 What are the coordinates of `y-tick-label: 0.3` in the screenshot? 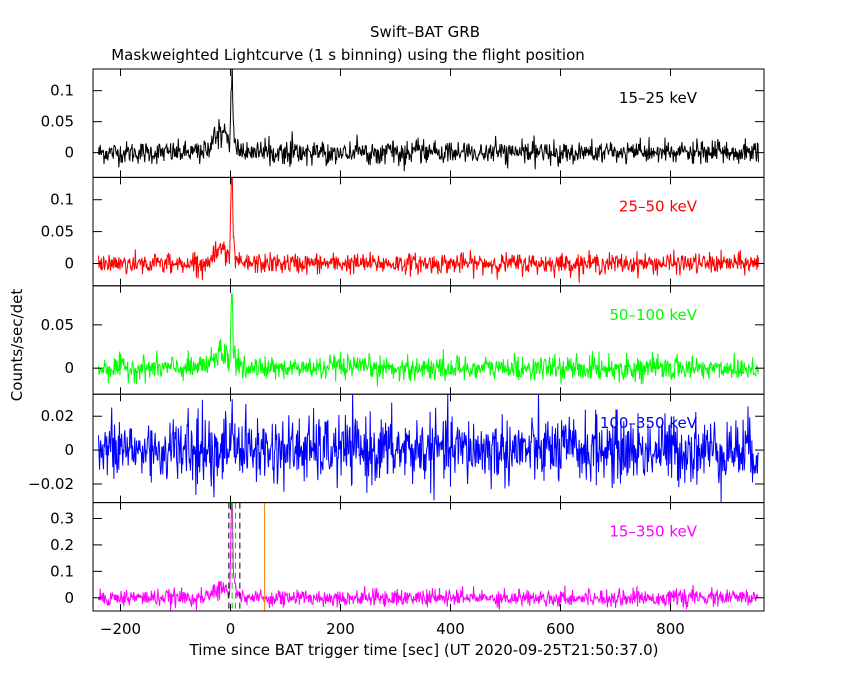 It's located at (62, 518).